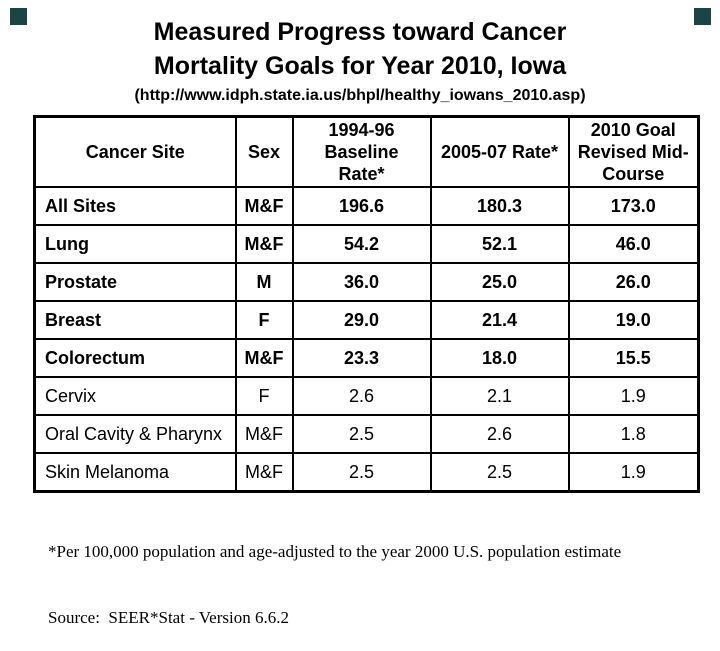 The image size is (720, 651). Describe the element at coordinates (499, 472) in the screenshot. I see `cell-rate: 2.5` at that location.